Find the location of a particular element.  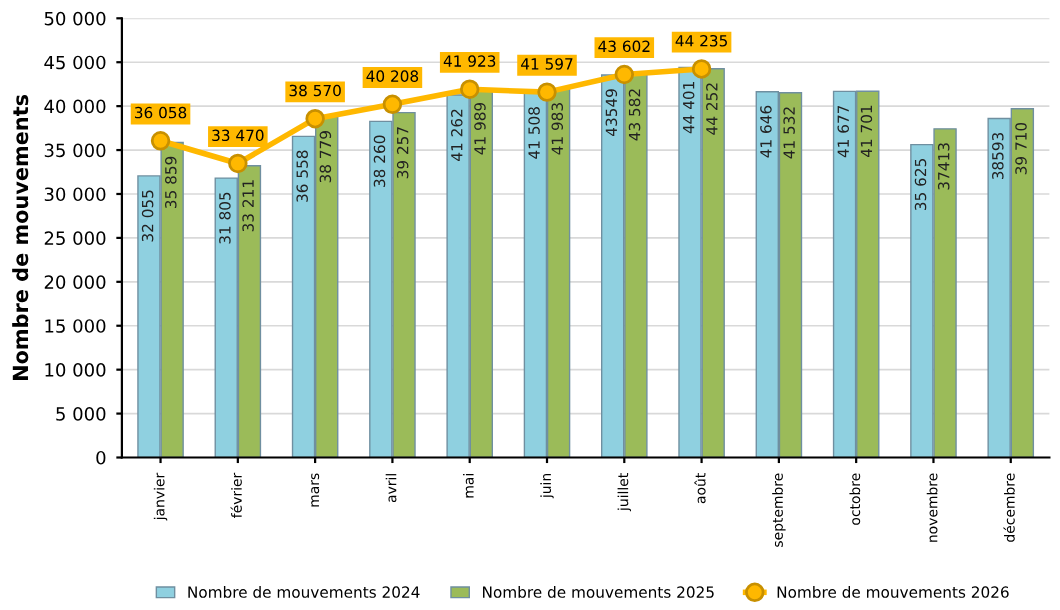

y-tick-label: 15 000 is located at coordinates (75, 326).